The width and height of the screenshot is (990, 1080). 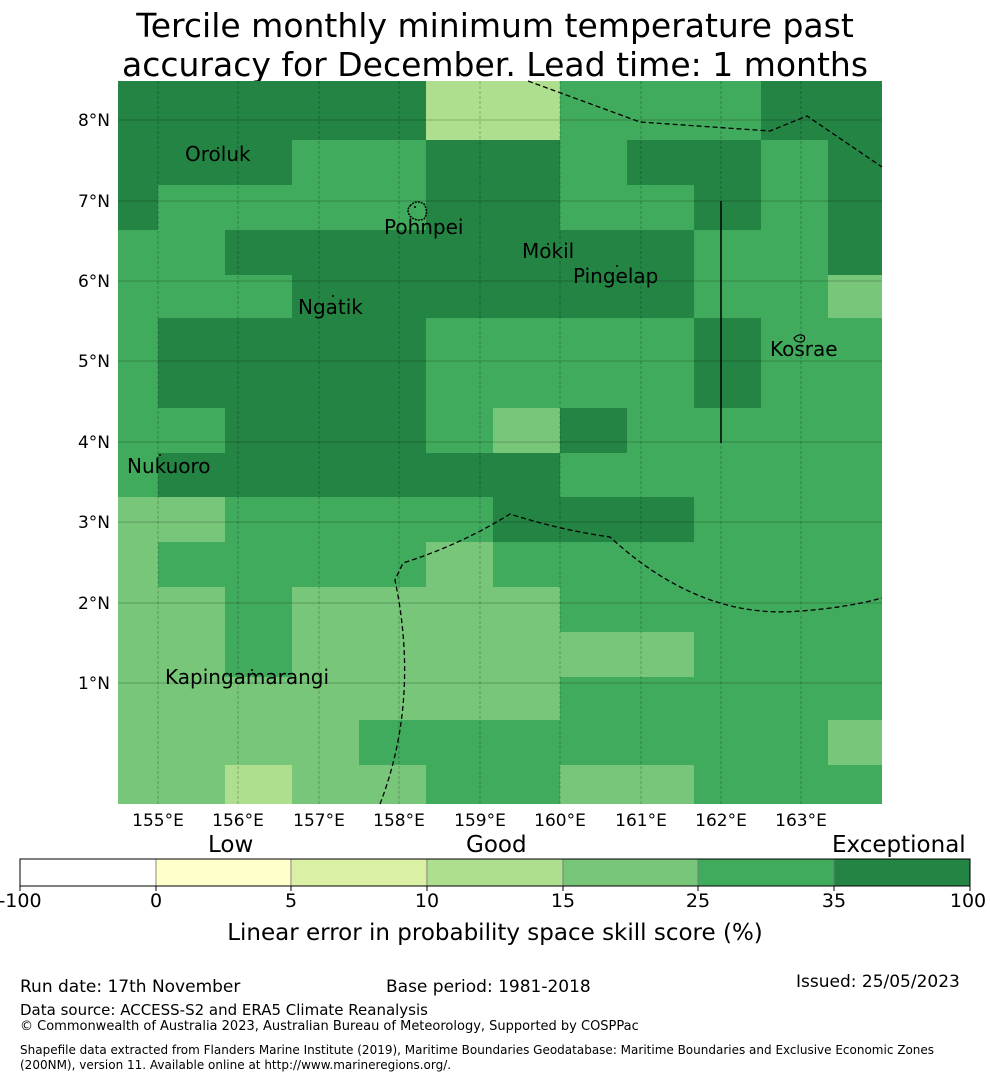 I want to click on cb-tick: 10, so click(x=427, y=901).